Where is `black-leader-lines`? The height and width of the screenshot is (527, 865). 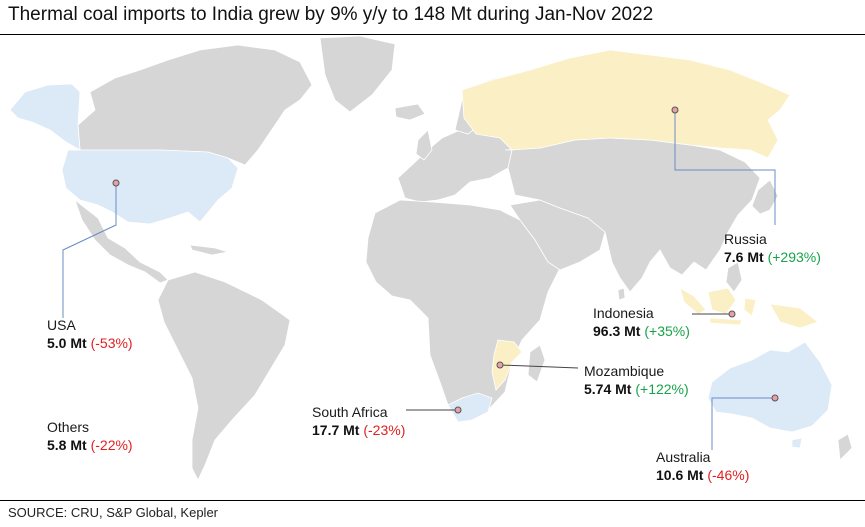
black-leader-lines is located at coordinates (569, 362).